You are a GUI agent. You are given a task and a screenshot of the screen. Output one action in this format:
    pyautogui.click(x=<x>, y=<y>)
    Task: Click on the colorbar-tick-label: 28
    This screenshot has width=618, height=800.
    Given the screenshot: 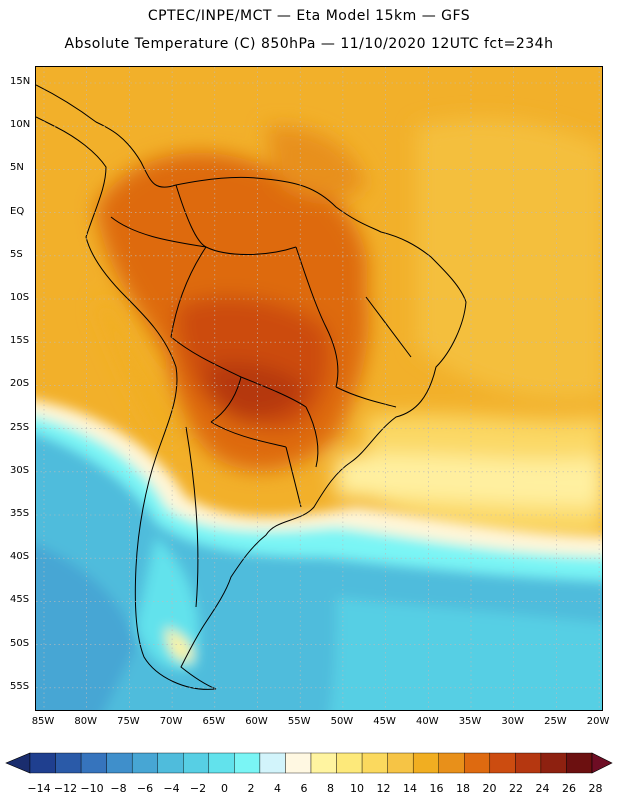 What is the action you would take?
    pyautogui.click(x=595, y=788)
    